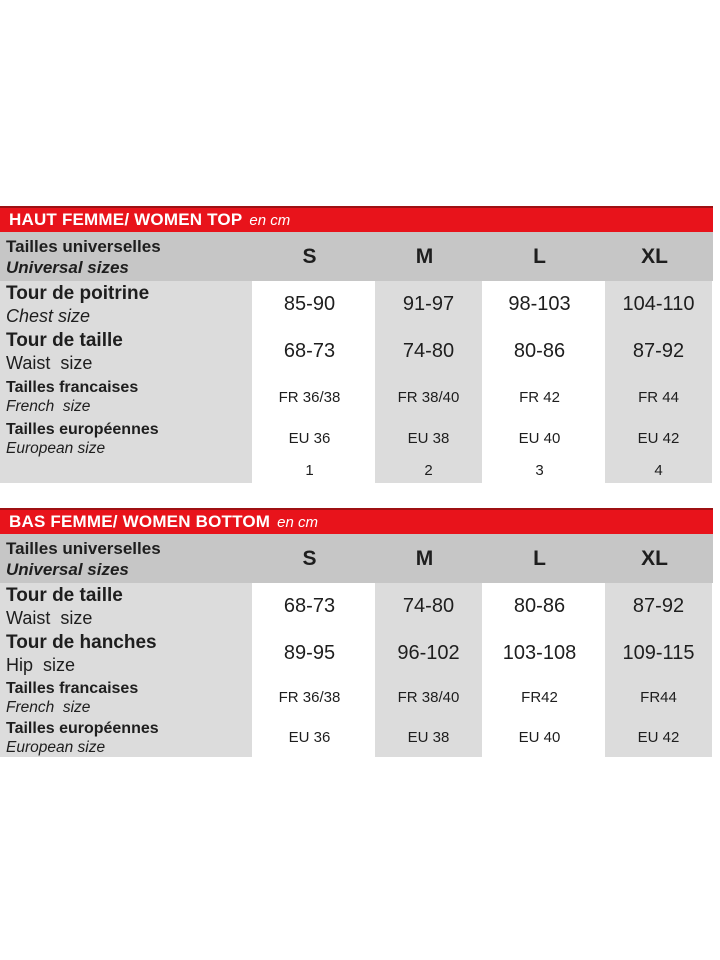  What do you see at coordinates (78, 293) in the screenshot?
I see `row-label-fr: Tour de poitrine` at bounding box center [78, 293].